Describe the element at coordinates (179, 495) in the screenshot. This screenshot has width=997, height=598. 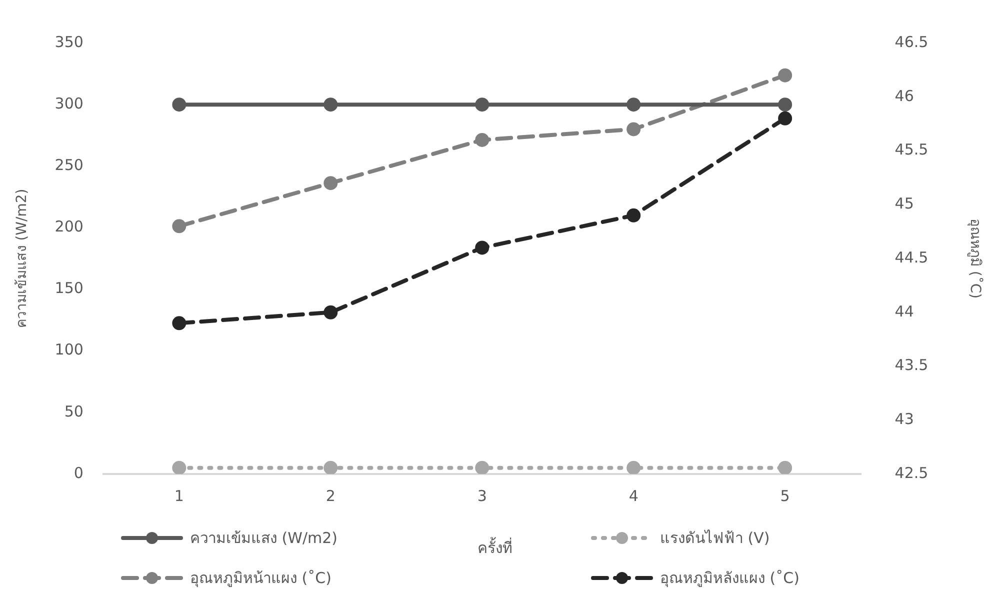
I see `x-tick-label: 1` at that location.